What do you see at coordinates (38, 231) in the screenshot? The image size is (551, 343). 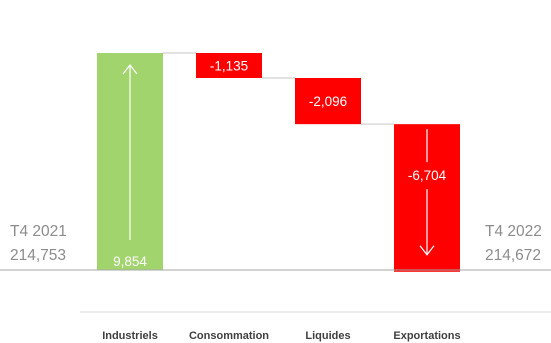 I see `start-label-period: T4 2021` at bounding box center [38, 231].